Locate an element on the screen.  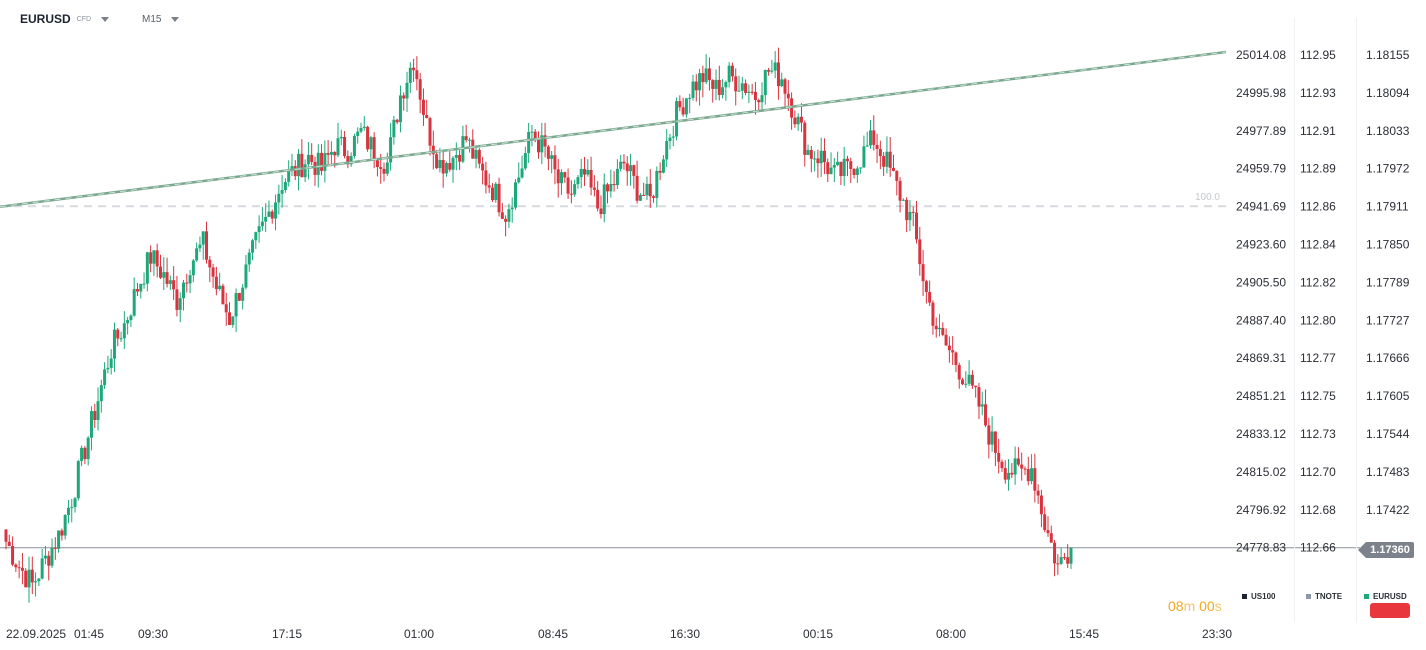
us100-axis-tick: 24851.21 is located at coordinates (1261, 396).